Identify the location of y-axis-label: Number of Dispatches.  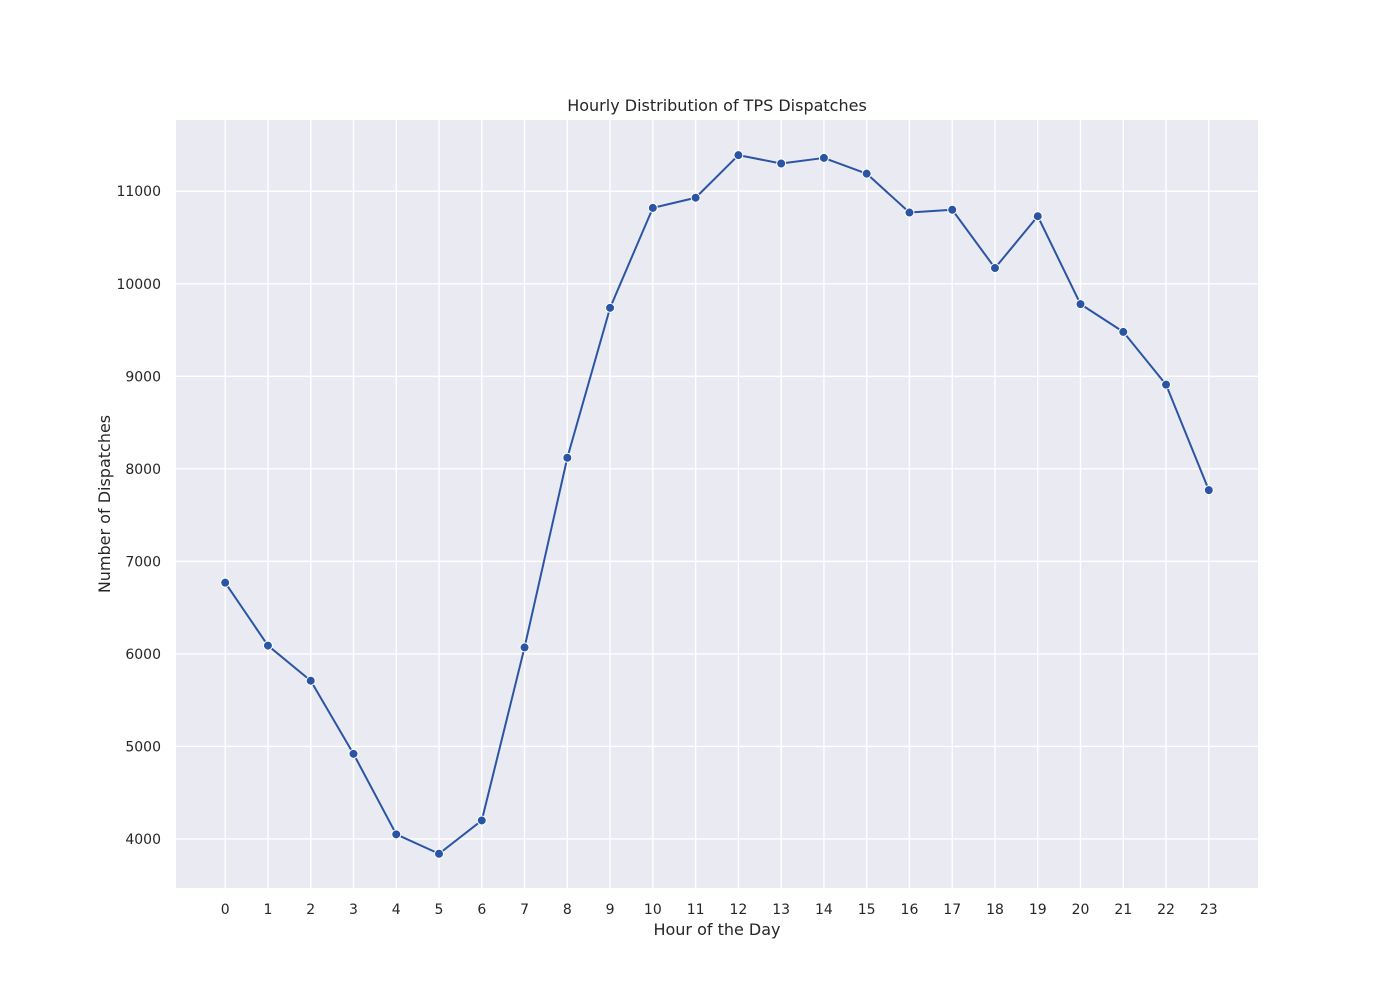
(104, 504).